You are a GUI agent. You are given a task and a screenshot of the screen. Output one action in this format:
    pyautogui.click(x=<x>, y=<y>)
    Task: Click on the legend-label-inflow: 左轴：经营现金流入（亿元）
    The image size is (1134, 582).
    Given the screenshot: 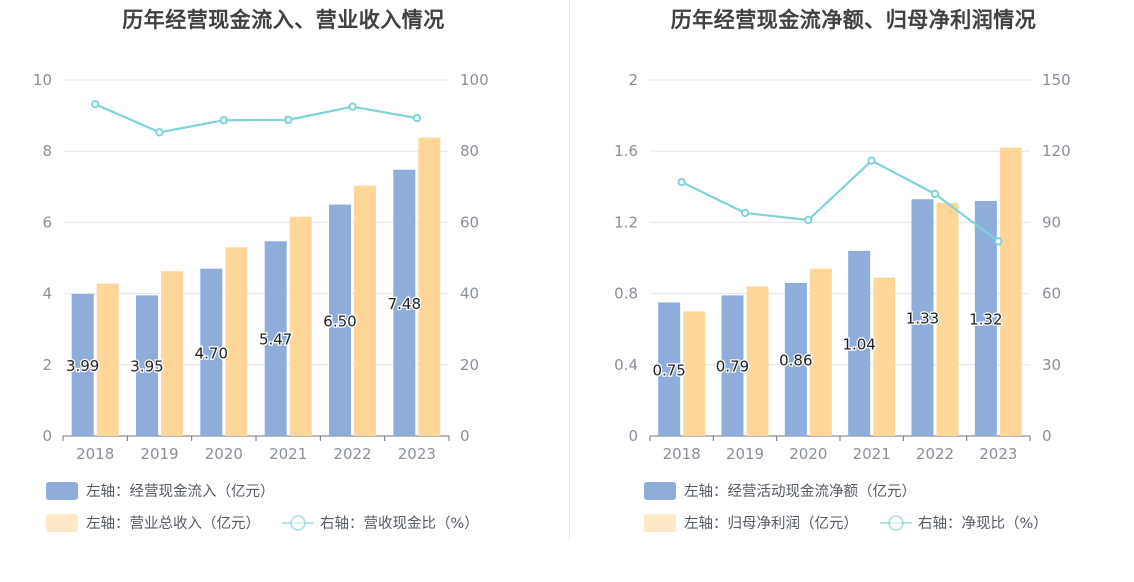 What is the action you would take?
    pyautogui.click(x=180, y=492)
    